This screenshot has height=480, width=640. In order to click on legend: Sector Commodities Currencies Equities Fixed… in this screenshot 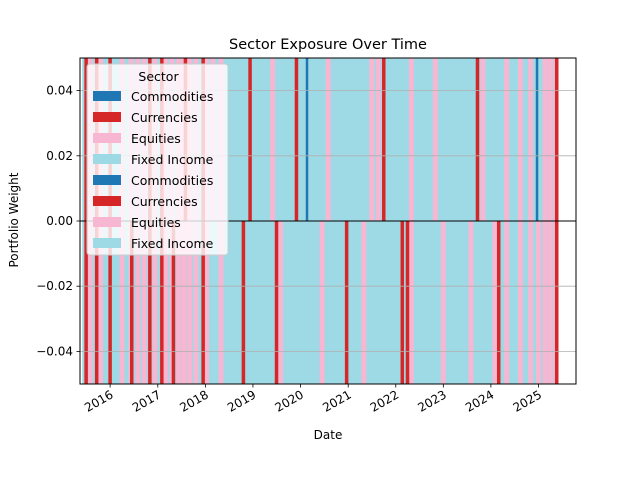, I will do `click(157, 159)`.